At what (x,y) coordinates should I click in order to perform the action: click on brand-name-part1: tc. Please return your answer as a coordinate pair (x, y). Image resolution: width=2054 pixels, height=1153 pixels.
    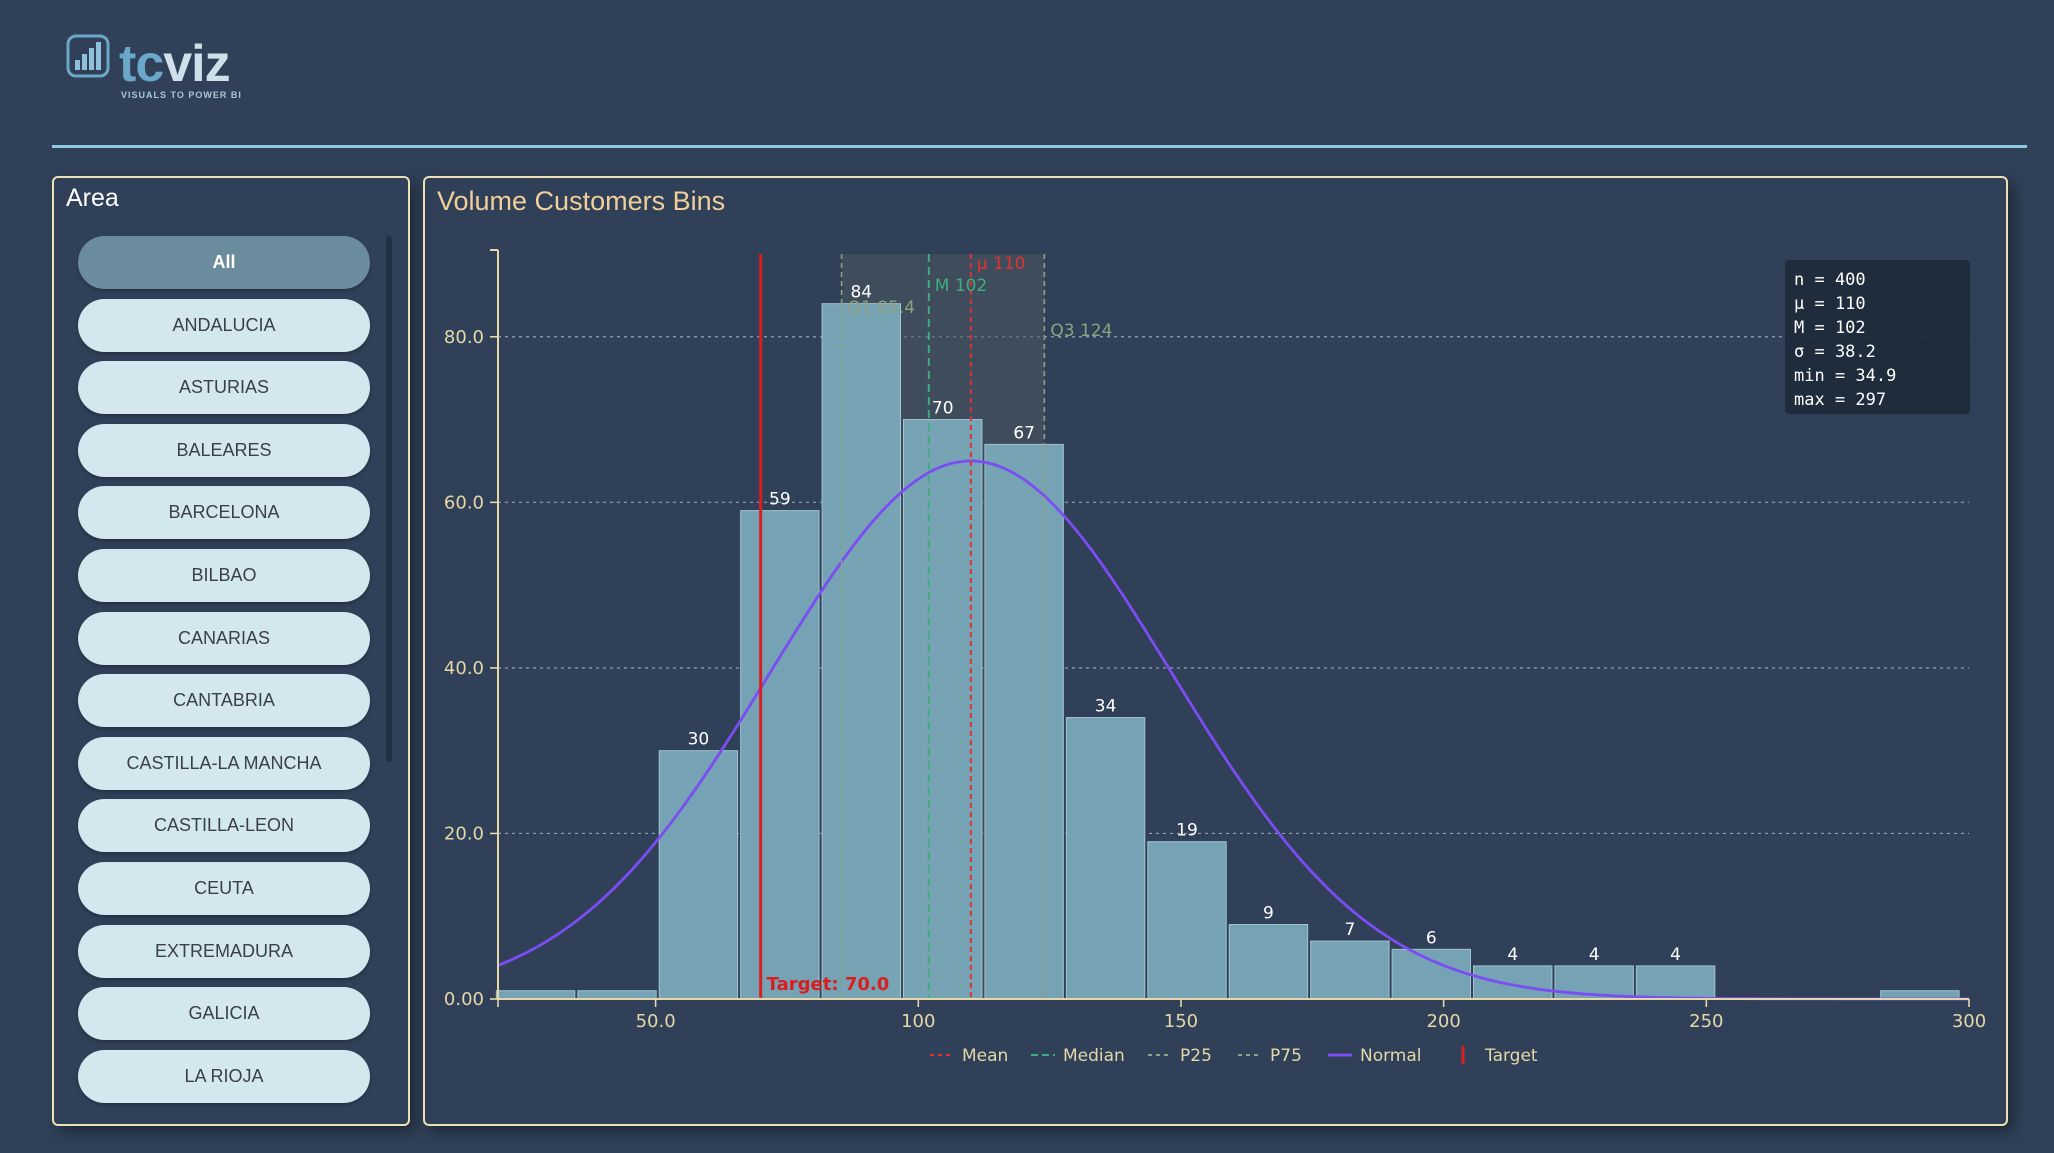
    Looking at the image, I should click on (141, 64).